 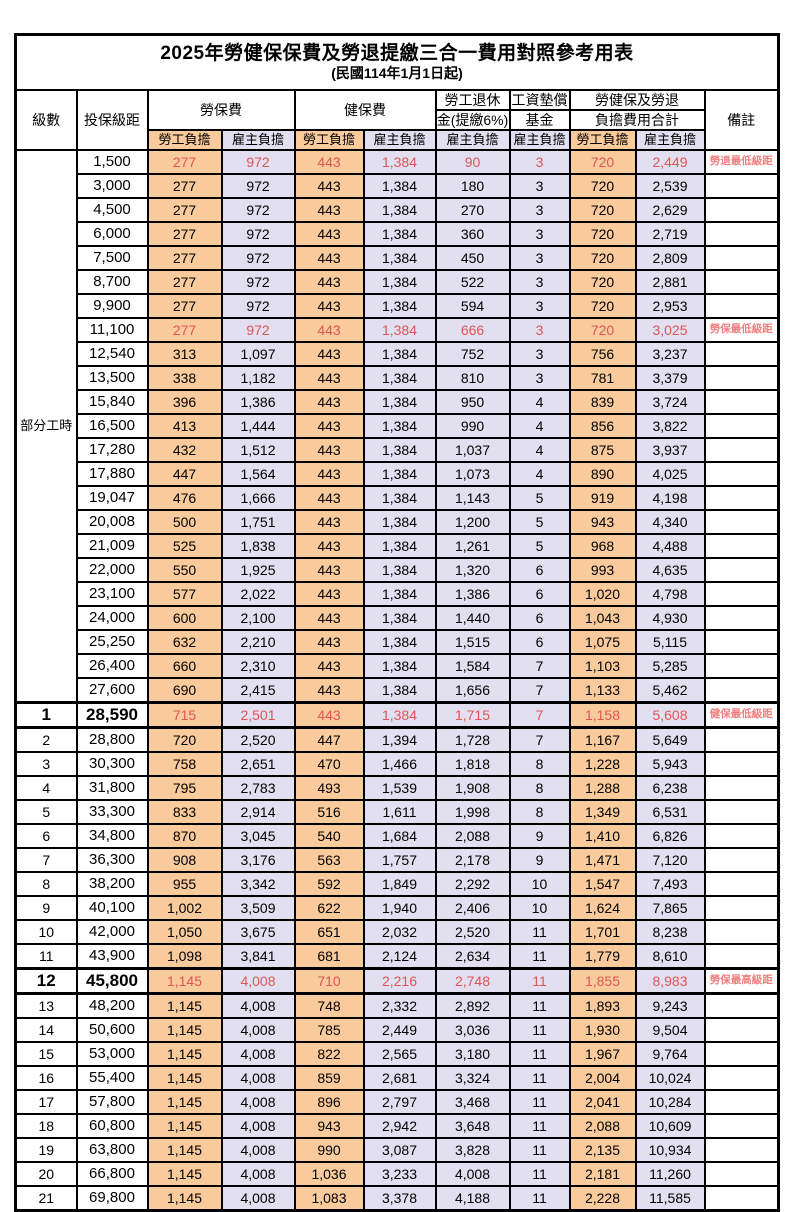 What do you see at coordinates (46, 1078) in the screenshot?
I see `cell-level: 16` at bounding box center [46, 1078].